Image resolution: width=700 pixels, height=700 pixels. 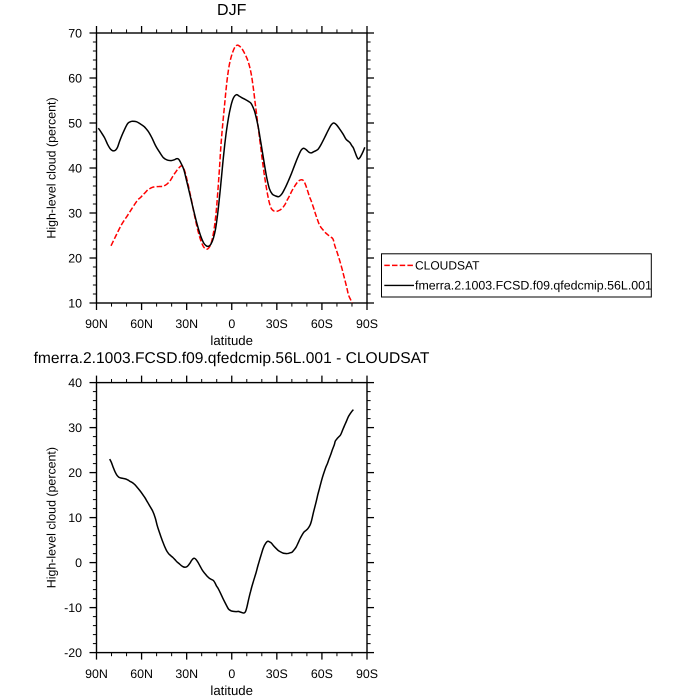 I want to click on svg-text: 60, so click(x=75, y=79).